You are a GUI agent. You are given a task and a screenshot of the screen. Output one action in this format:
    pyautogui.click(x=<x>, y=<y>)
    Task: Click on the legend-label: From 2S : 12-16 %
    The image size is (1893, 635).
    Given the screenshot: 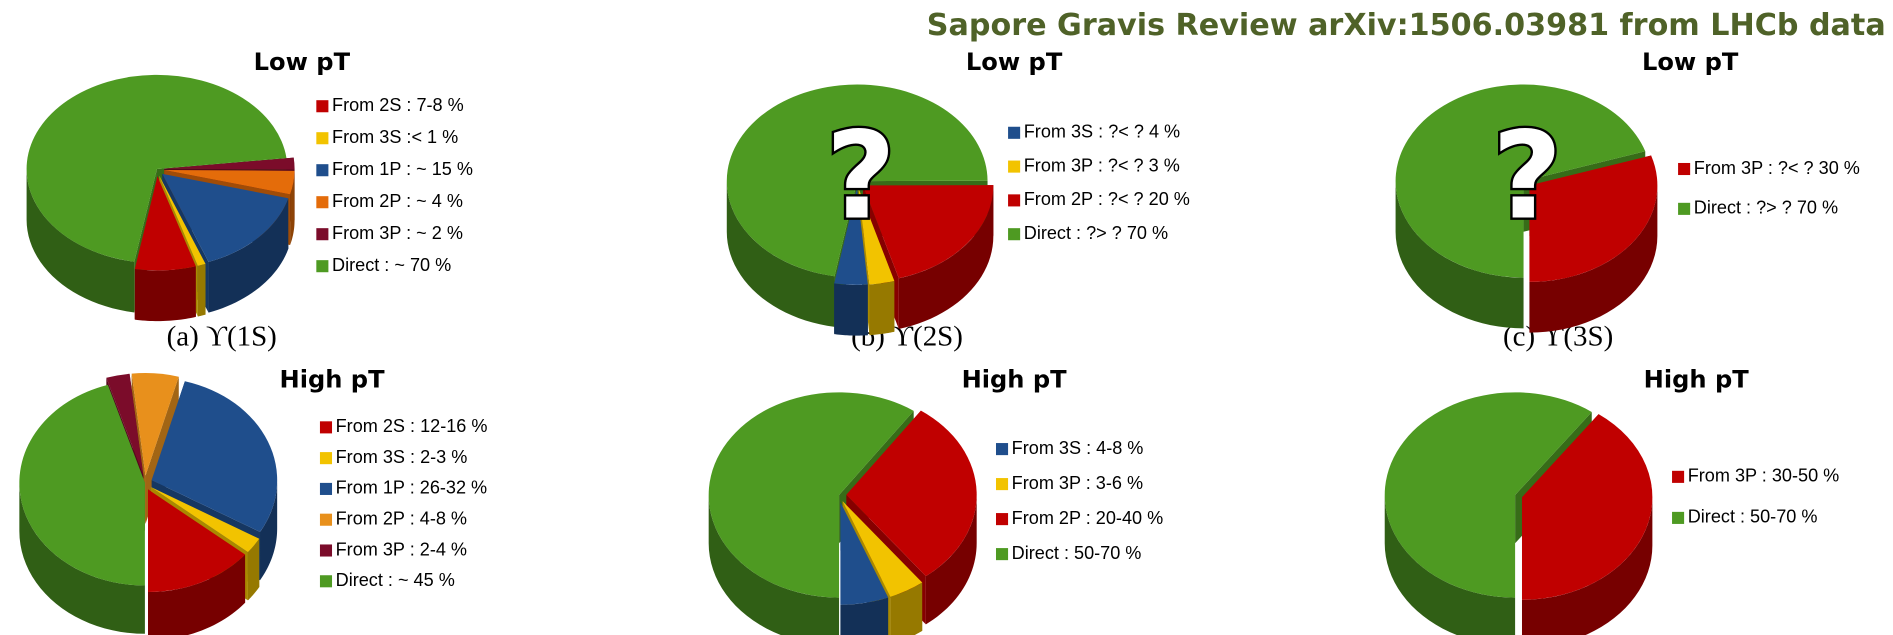 What is the action you would take?
    pyautogui.click(x=412, y=426)
    